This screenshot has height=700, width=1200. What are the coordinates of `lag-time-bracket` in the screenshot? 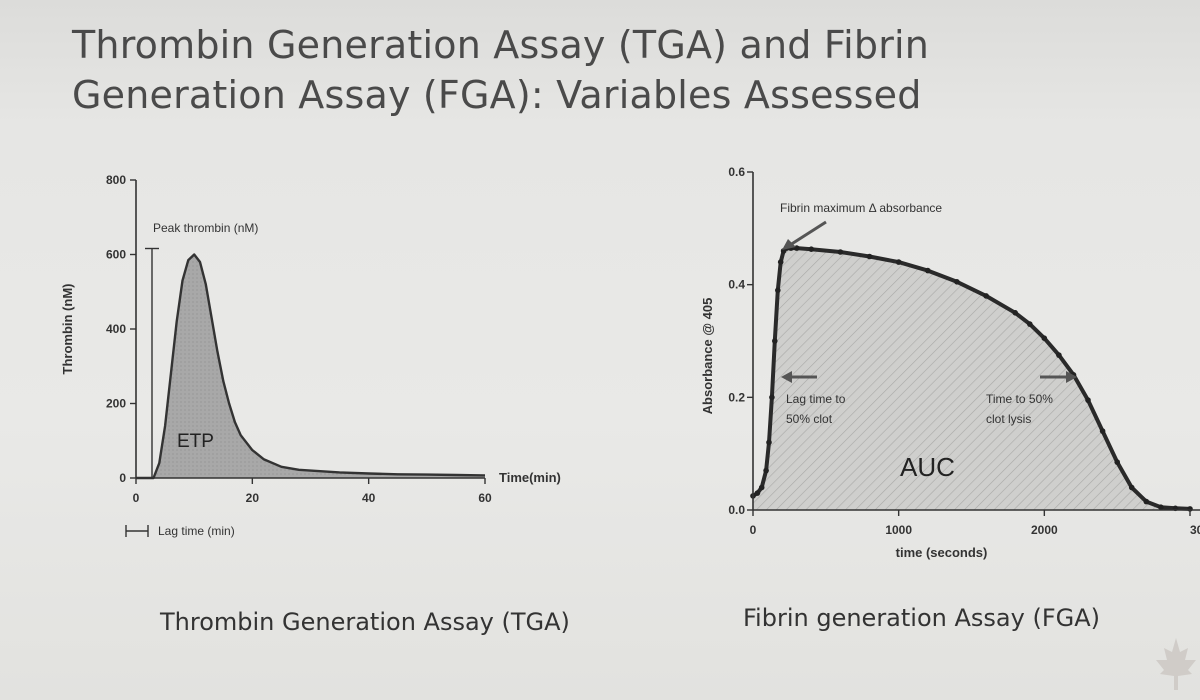 It's located at (137, 531).